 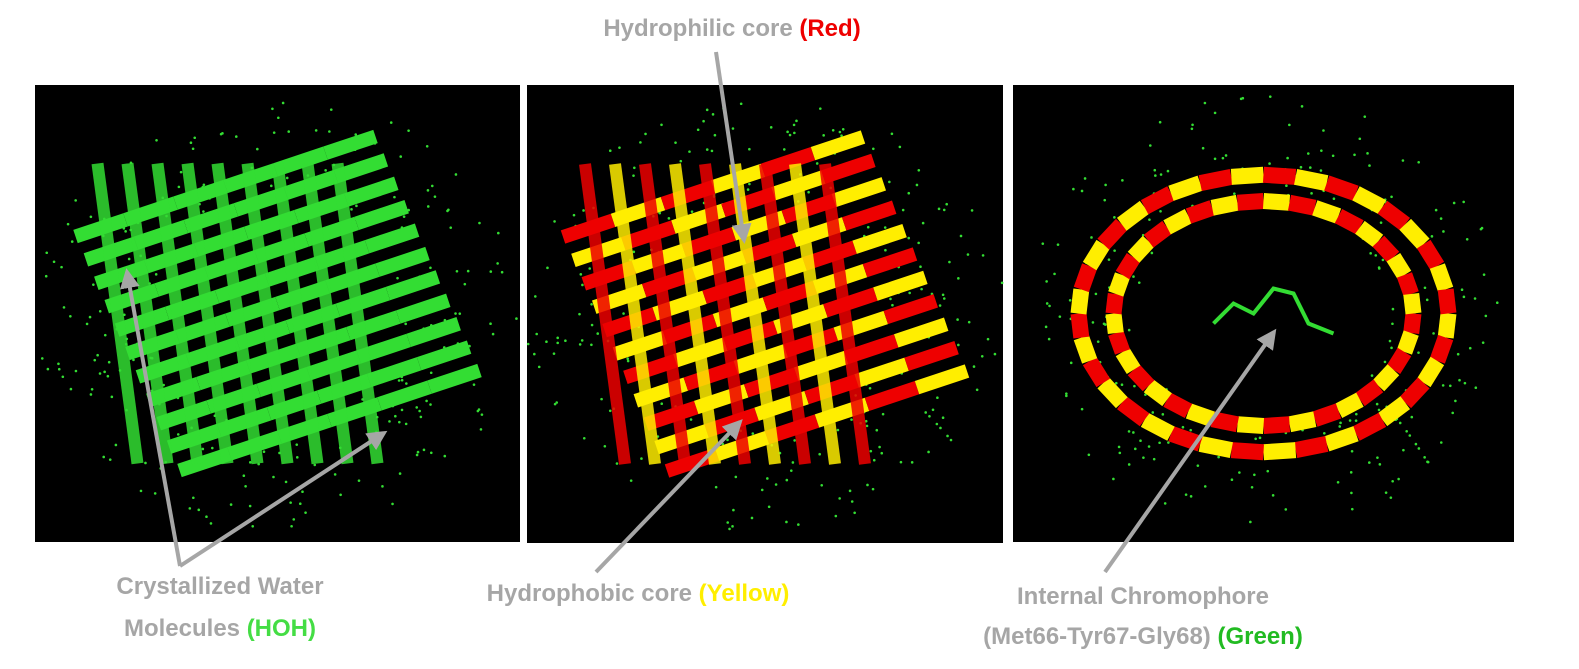 What do you see at coordinates (697, 28) in the screenshot?
I see `annotation-text: Hydrophilic core` at bounding box center [697, 28].